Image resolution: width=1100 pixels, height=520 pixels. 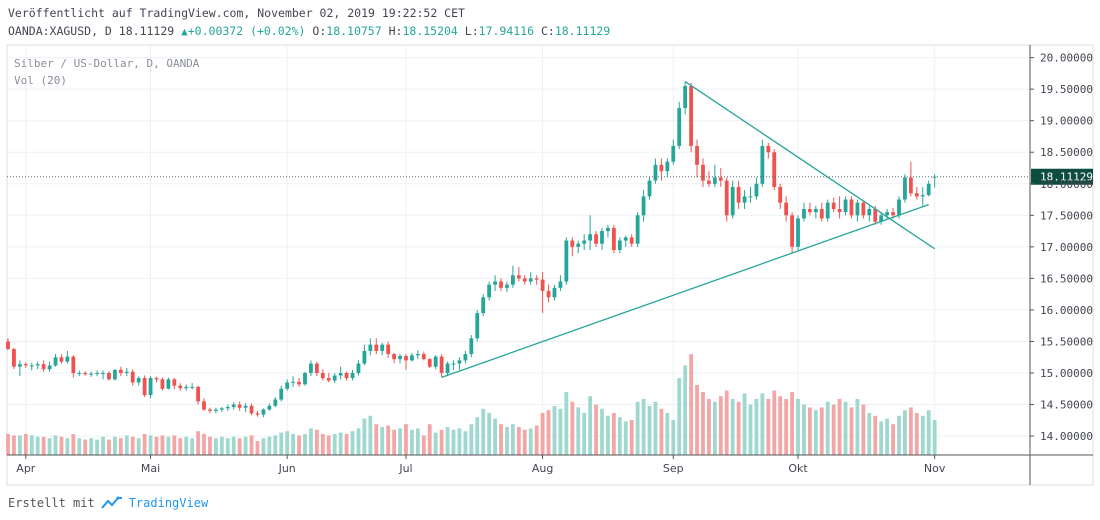 I want to click on y-tick-label: 14.00000, so click(x=1066, y=436).